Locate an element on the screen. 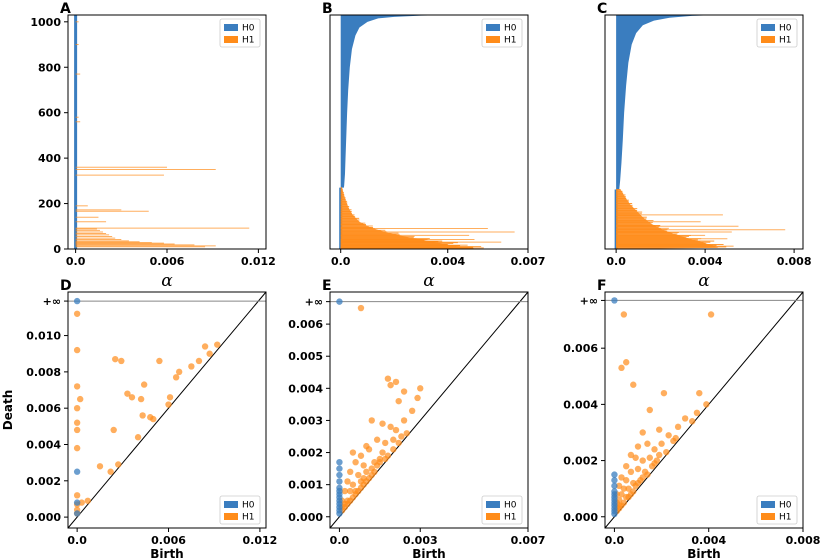  x-tick-label: 0.007 is located at coordinates (528, 540).